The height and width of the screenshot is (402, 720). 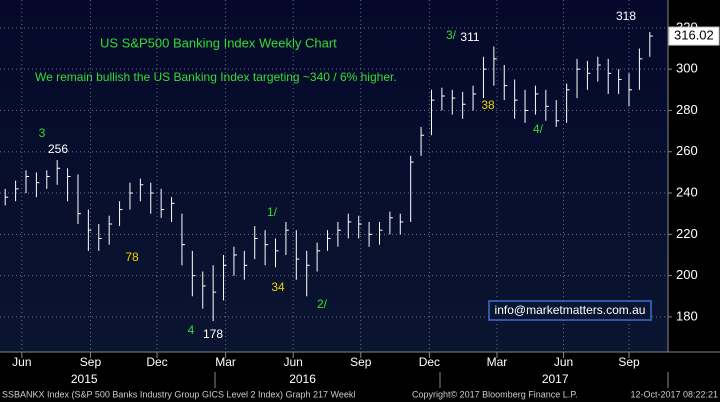 I want to click on annotation: 256, so click(x=58, y=149).